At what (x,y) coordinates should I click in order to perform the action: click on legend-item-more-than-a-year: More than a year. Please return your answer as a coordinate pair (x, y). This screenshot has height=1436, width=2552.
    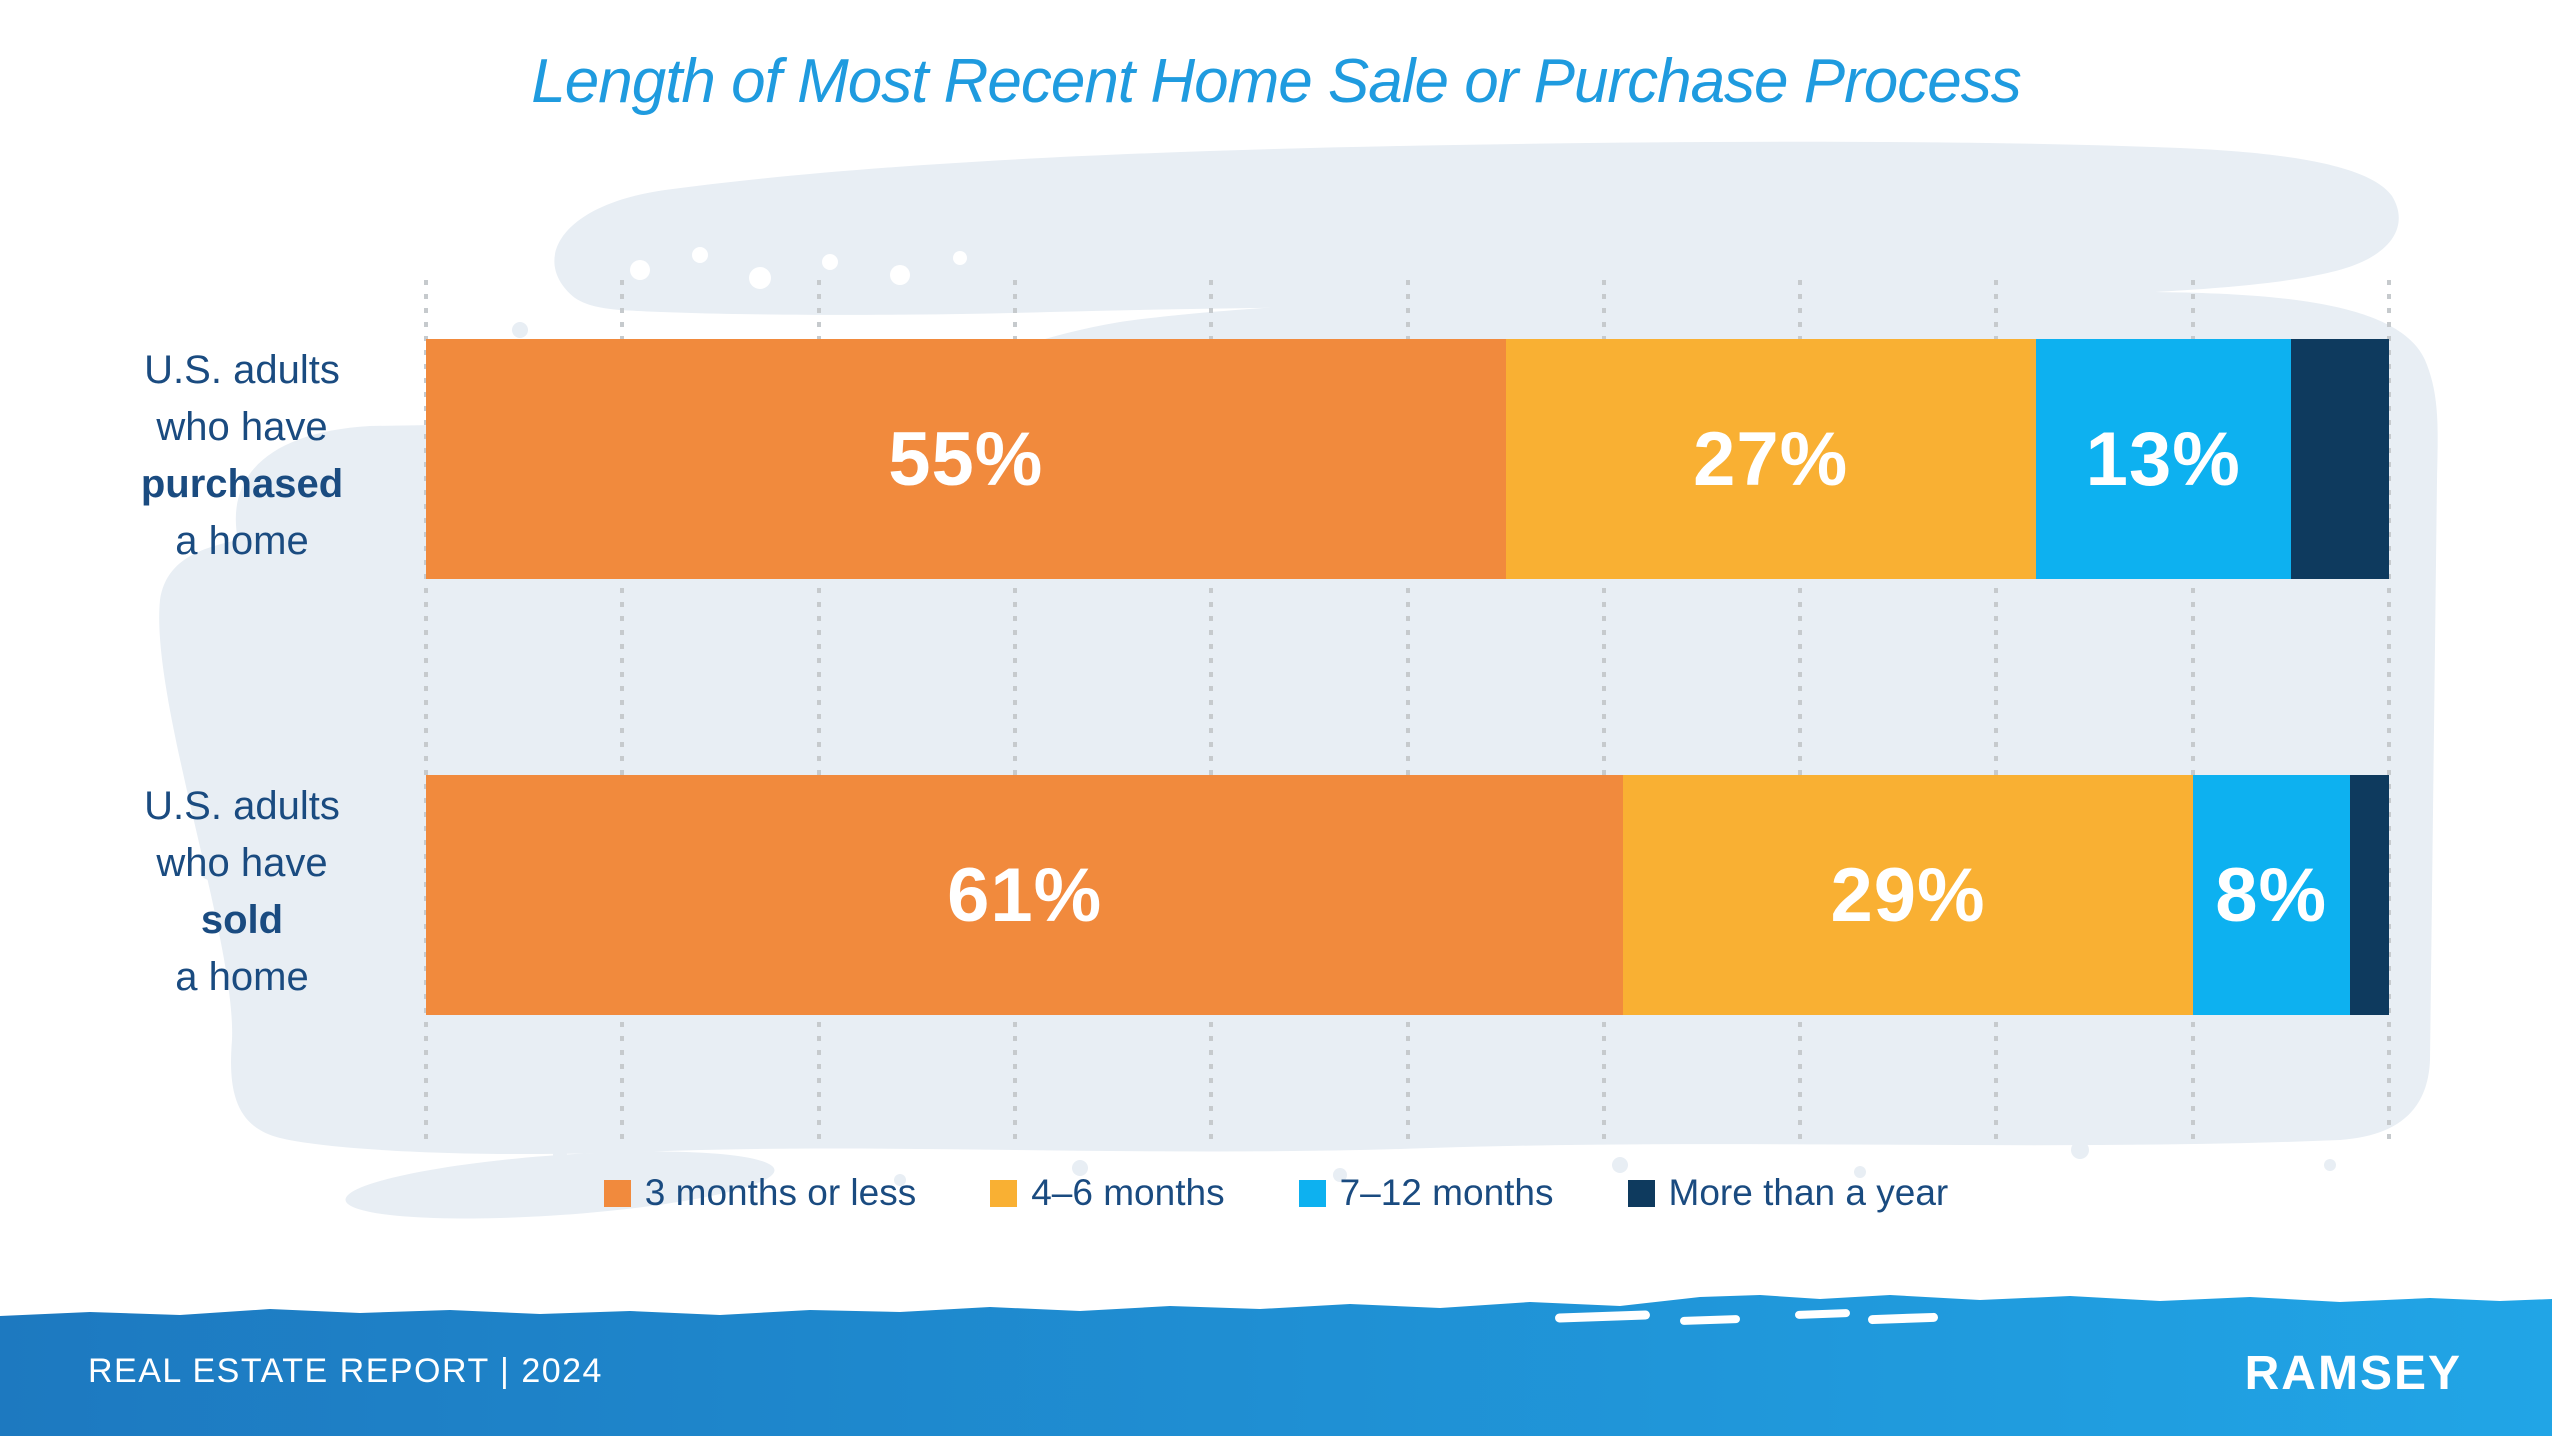
    Looking at the image, I should click on (1788, 1193).